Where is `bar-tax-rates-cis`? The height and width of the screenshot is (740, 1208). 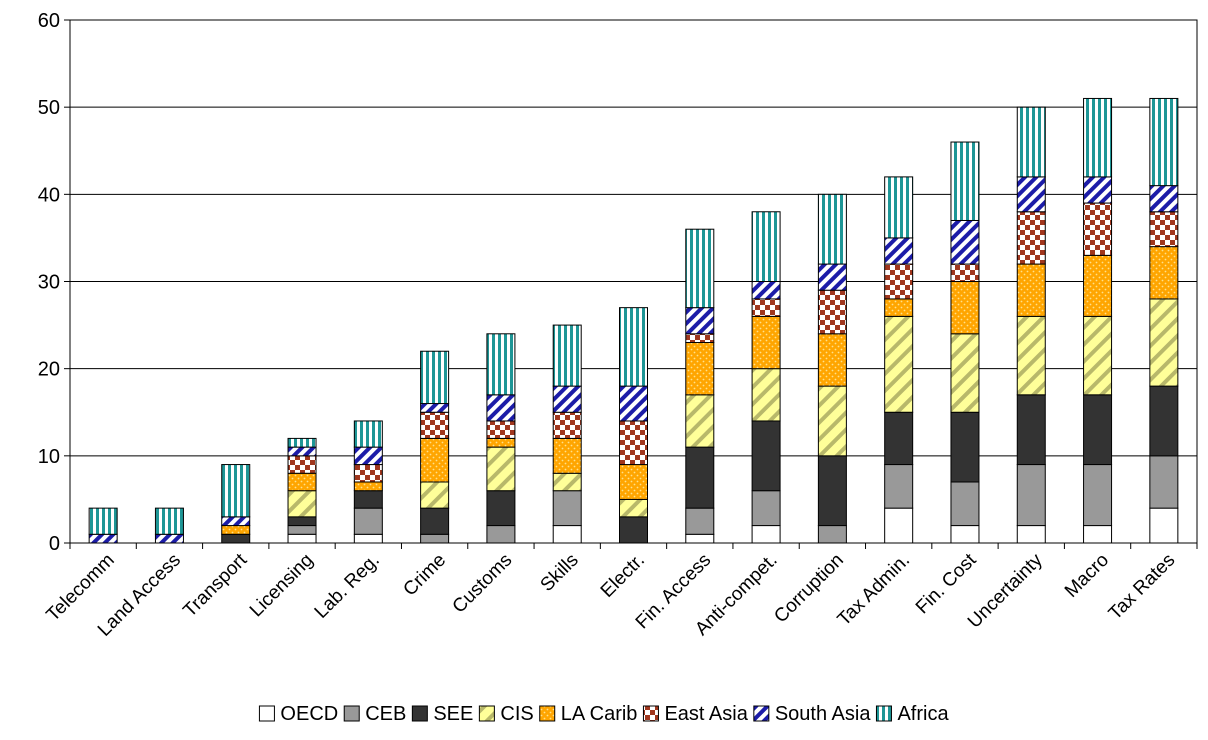 bar-tax-rates-cis is located at coordinates (1164, 342).